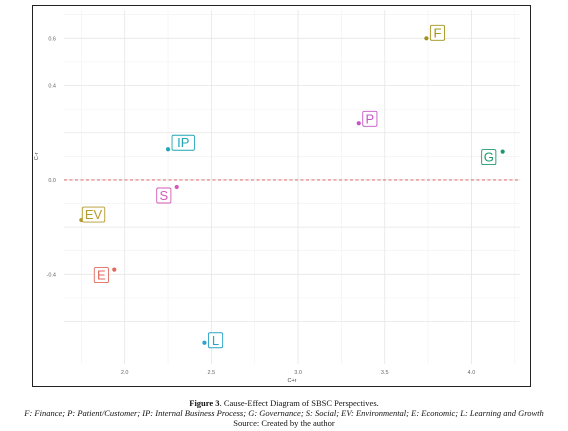 The width and height of the screenshot is (568, 431). Describe the element at coordinates (52, 87) in the screenshot. I see `y-tick-label: 0.4` at that location.